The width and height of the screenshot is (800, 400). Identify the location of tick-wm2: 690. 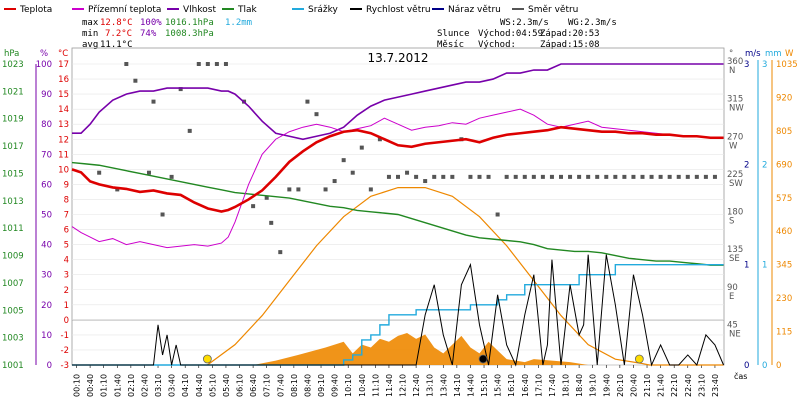
(784, 165).